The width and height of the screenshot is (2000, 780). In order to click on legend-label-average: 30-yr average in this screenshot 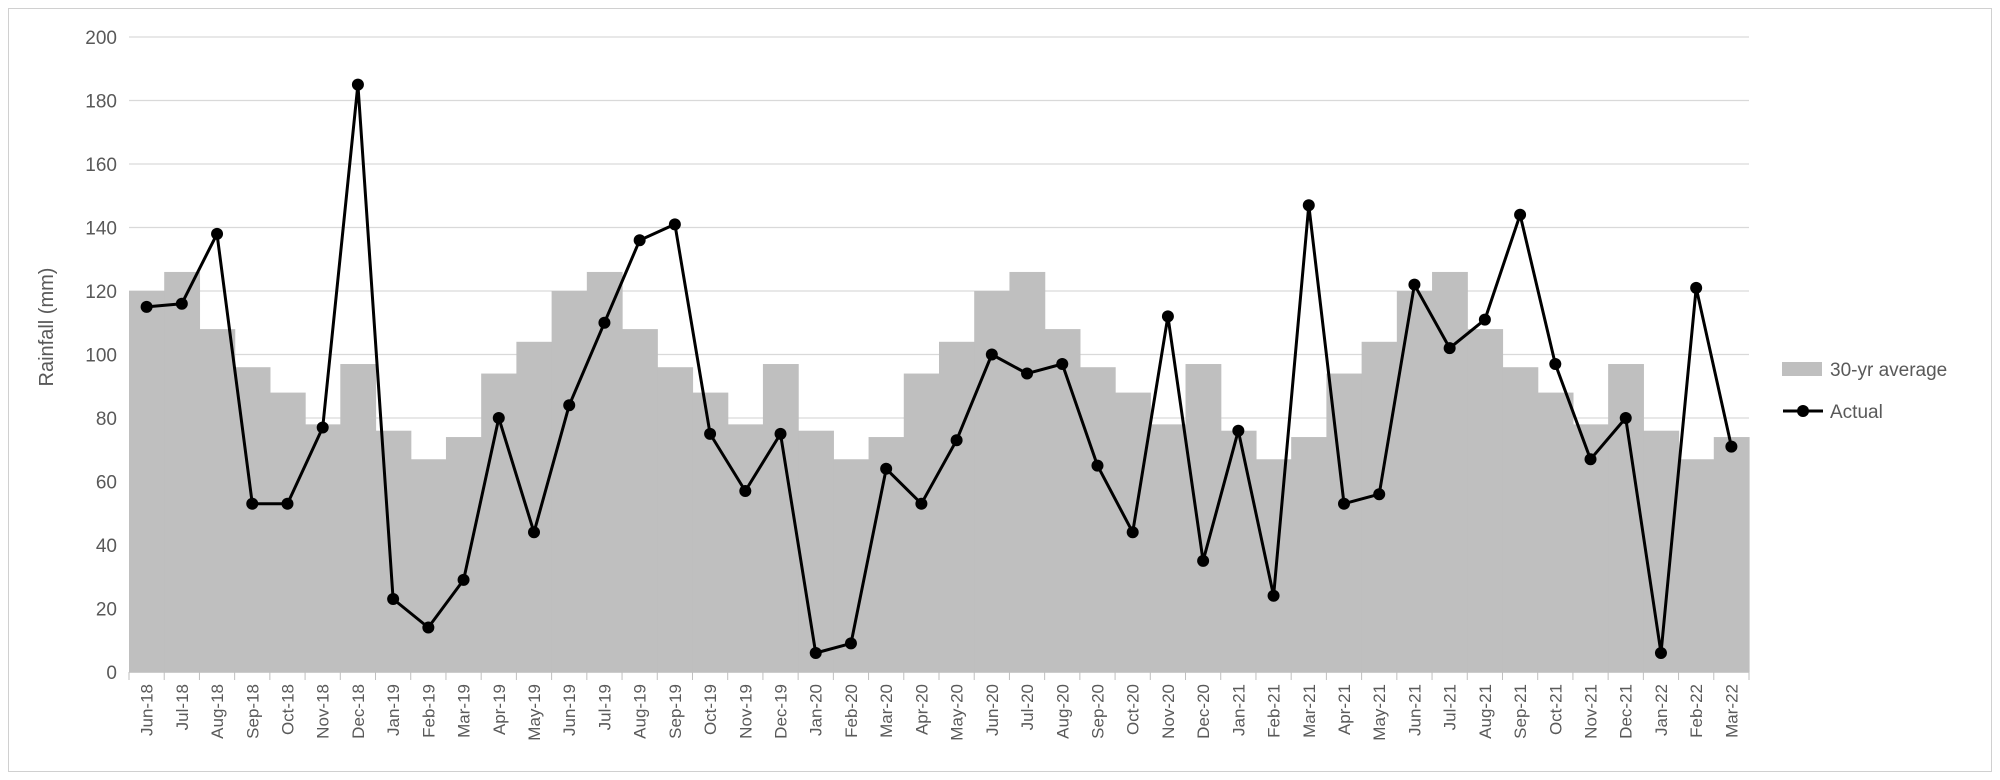, I will do `click(1888, 370)`.